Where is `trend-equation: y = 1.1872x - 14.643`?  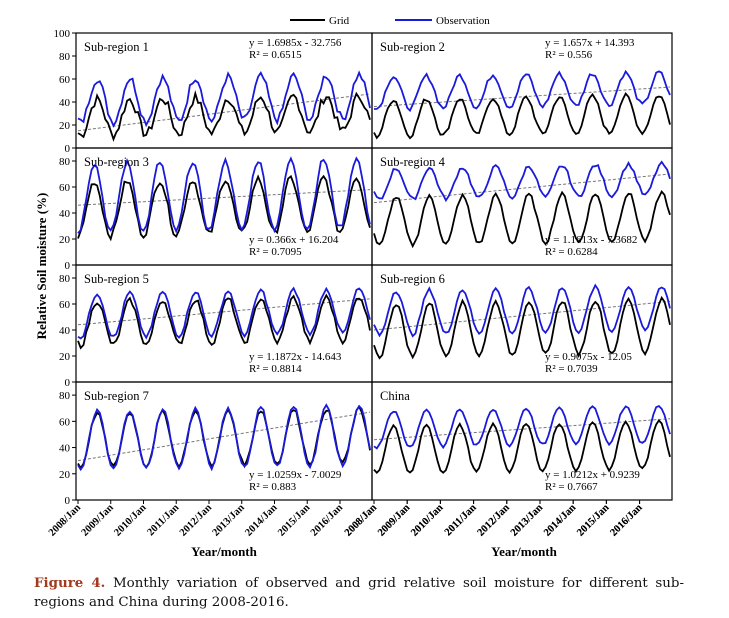
trend-equation: y = 1.1872x - 14.643 is located at coordinates (295, 357).